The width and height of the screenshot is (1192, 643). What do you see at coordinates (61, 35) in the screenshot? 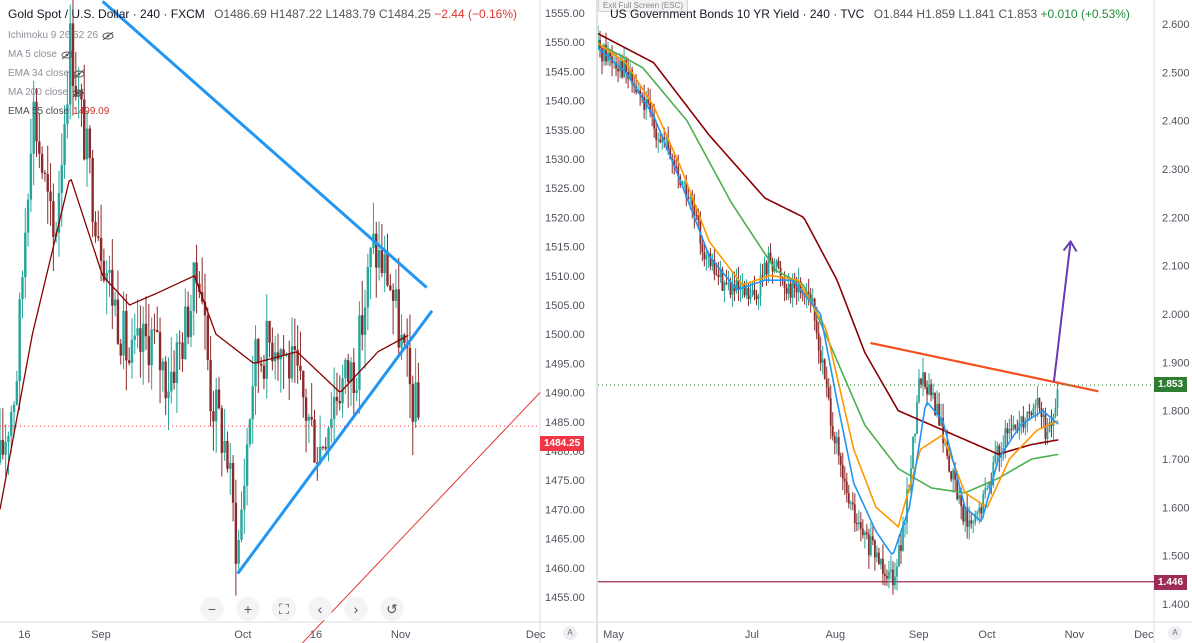
I see `legend-row-ichimoku: Ichimoku 9 26 52 26` at bounding box center [61, 35].